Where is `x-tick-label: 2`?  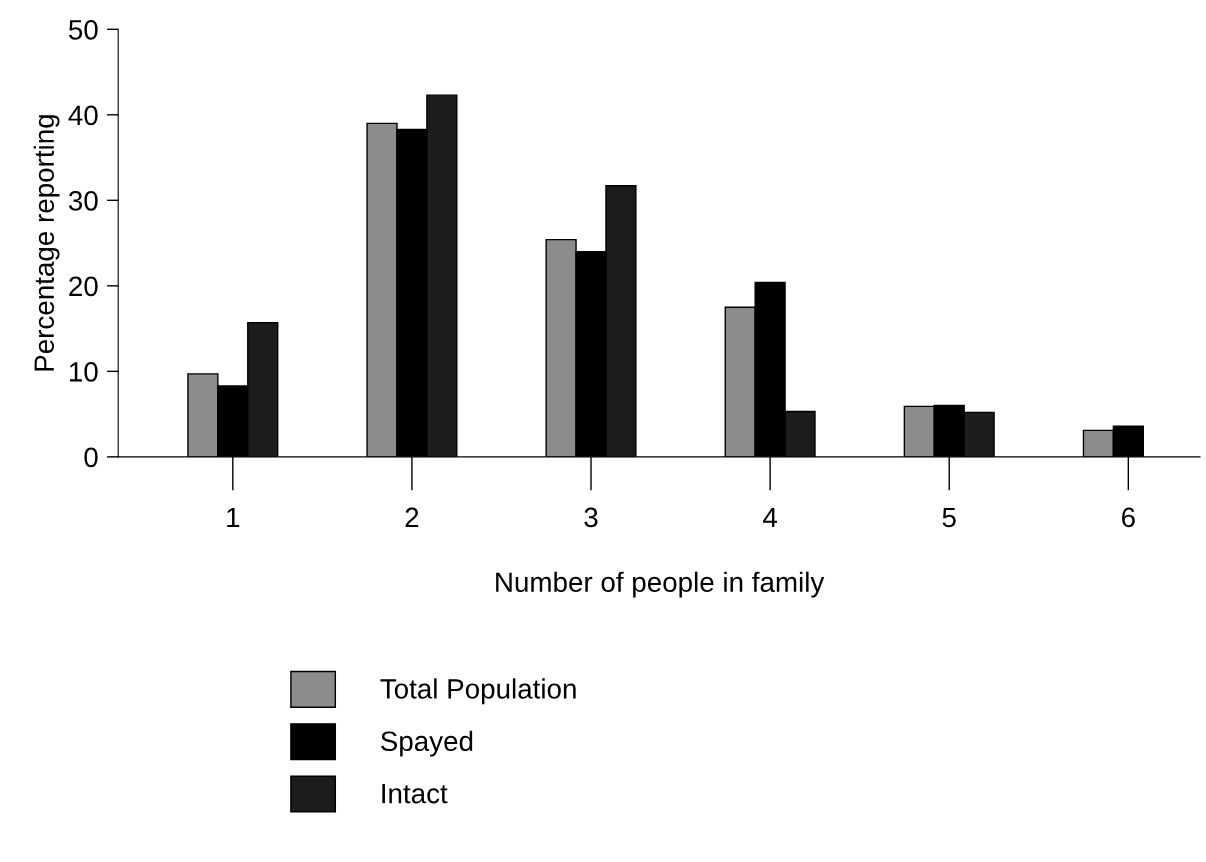 x-tick-label: 2 is located at coordinates (412, 517).